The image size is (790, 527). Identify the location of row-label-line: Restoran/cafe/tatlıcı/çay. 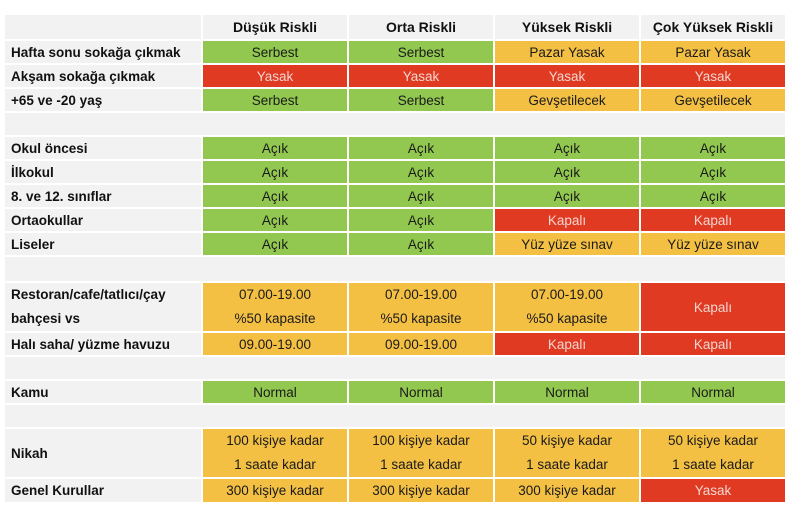
(88, 294).